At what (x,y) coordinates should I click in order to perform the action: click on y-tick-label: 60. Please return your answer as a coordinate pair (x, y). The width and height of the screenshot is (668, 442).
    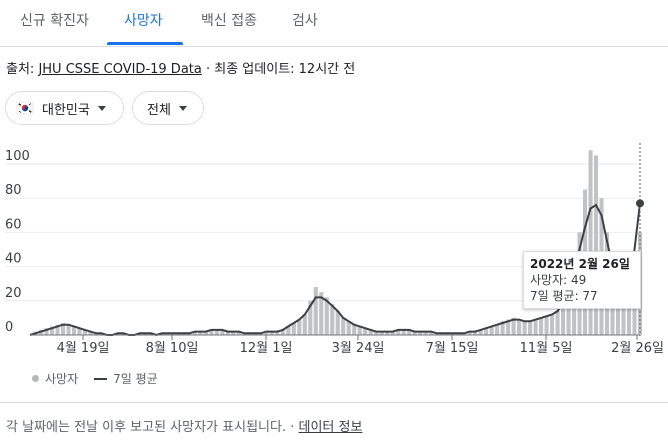
    Looking at the image, I should click on (13, 224).